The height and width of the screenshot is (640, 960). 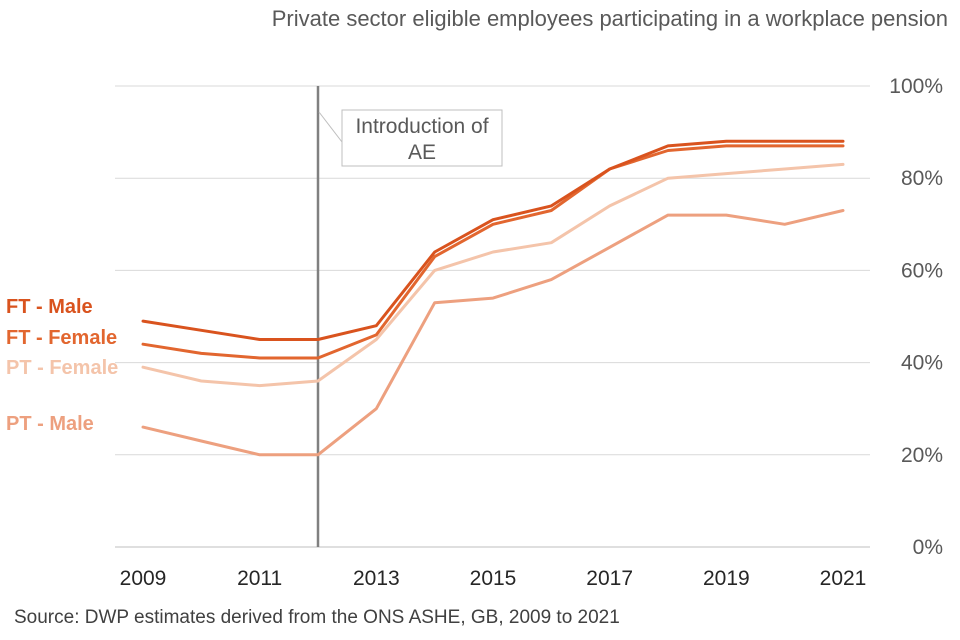 What do you see at coordinates (422, 152) in the screenshot?
I see `annotation-text-line2: AE` at bounding box center [422, 152].